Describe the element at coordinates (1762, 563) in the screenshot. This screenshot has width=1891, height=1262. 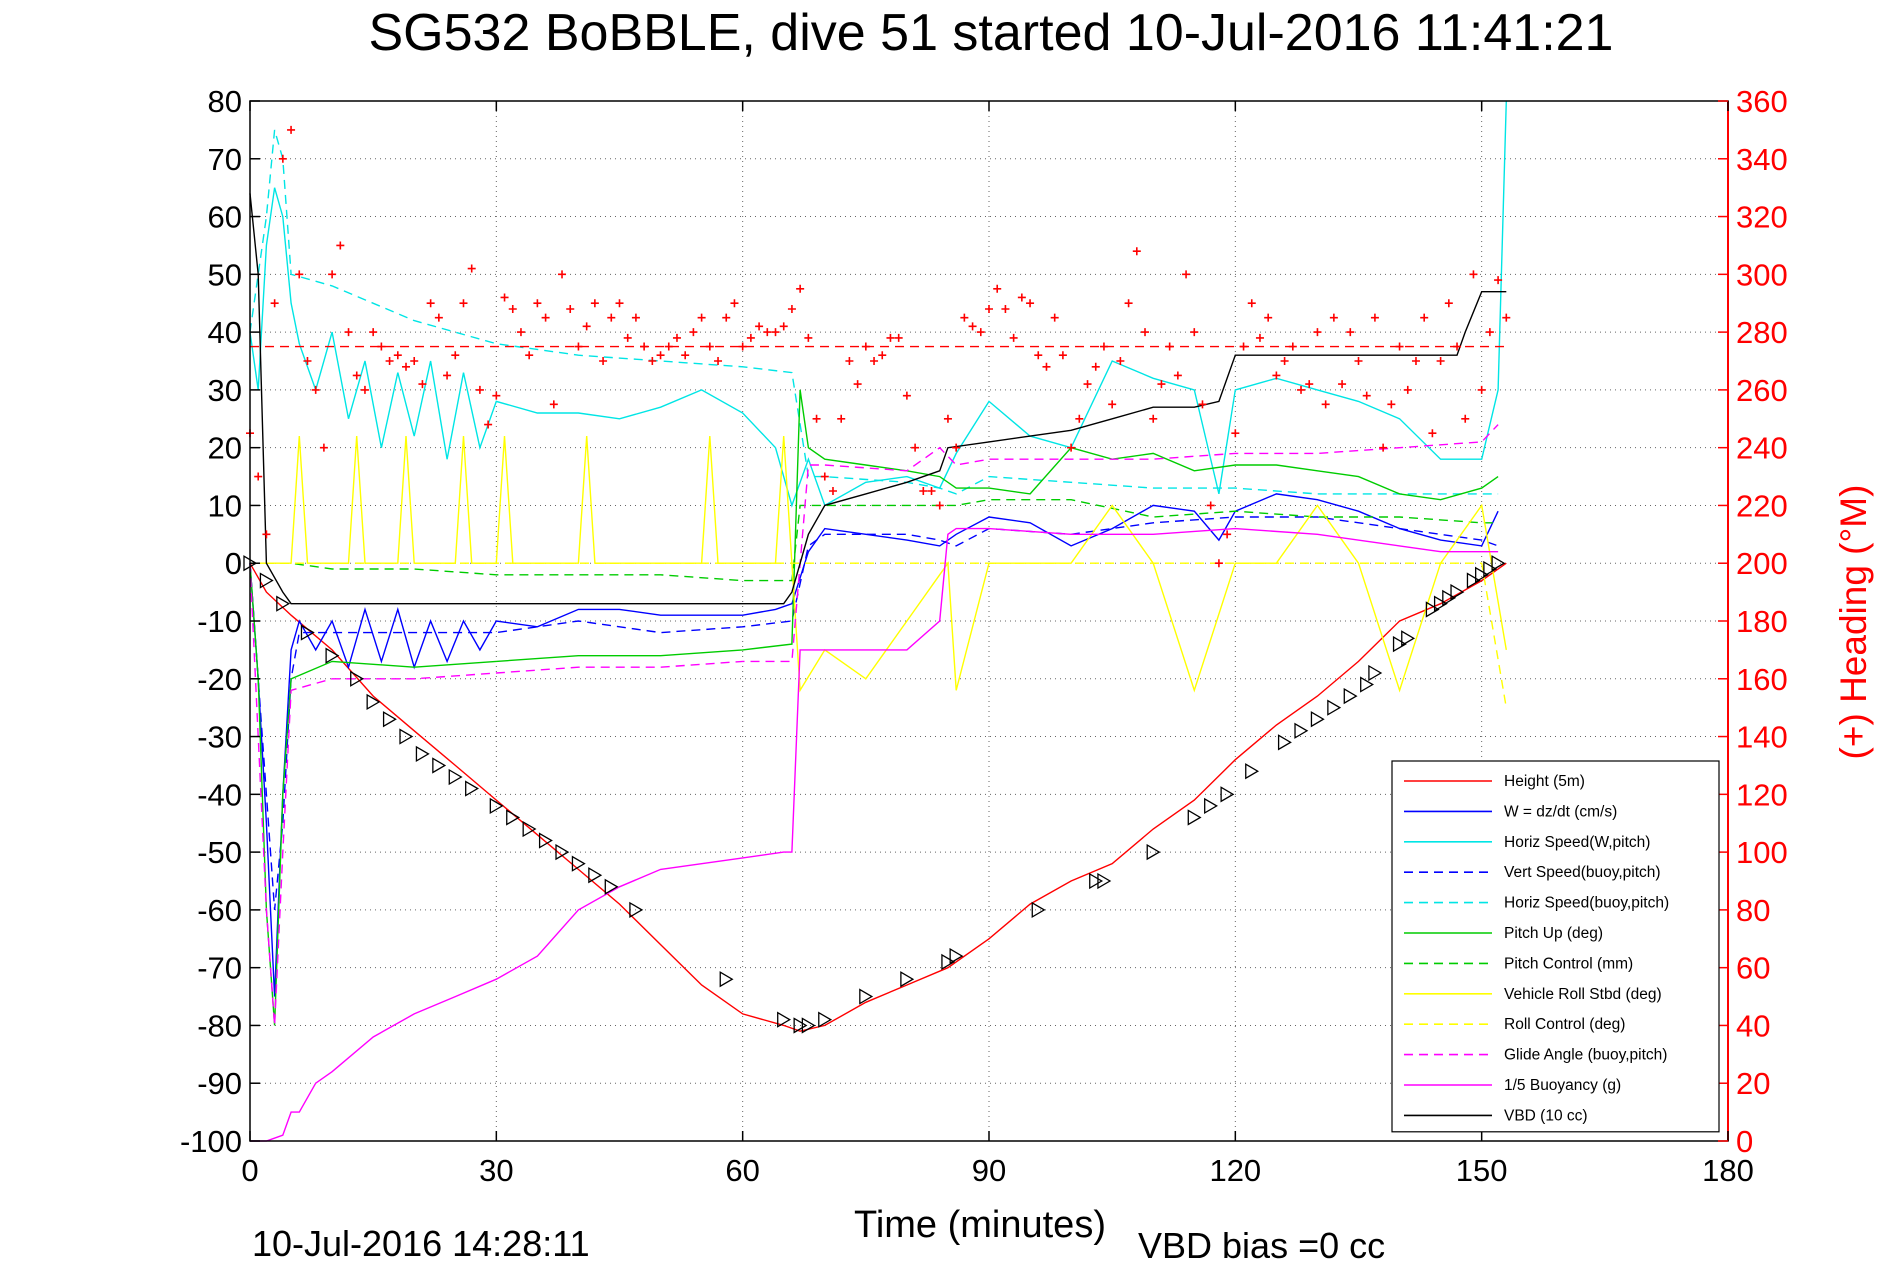
I see `y2-tick-label: 200` at that location.